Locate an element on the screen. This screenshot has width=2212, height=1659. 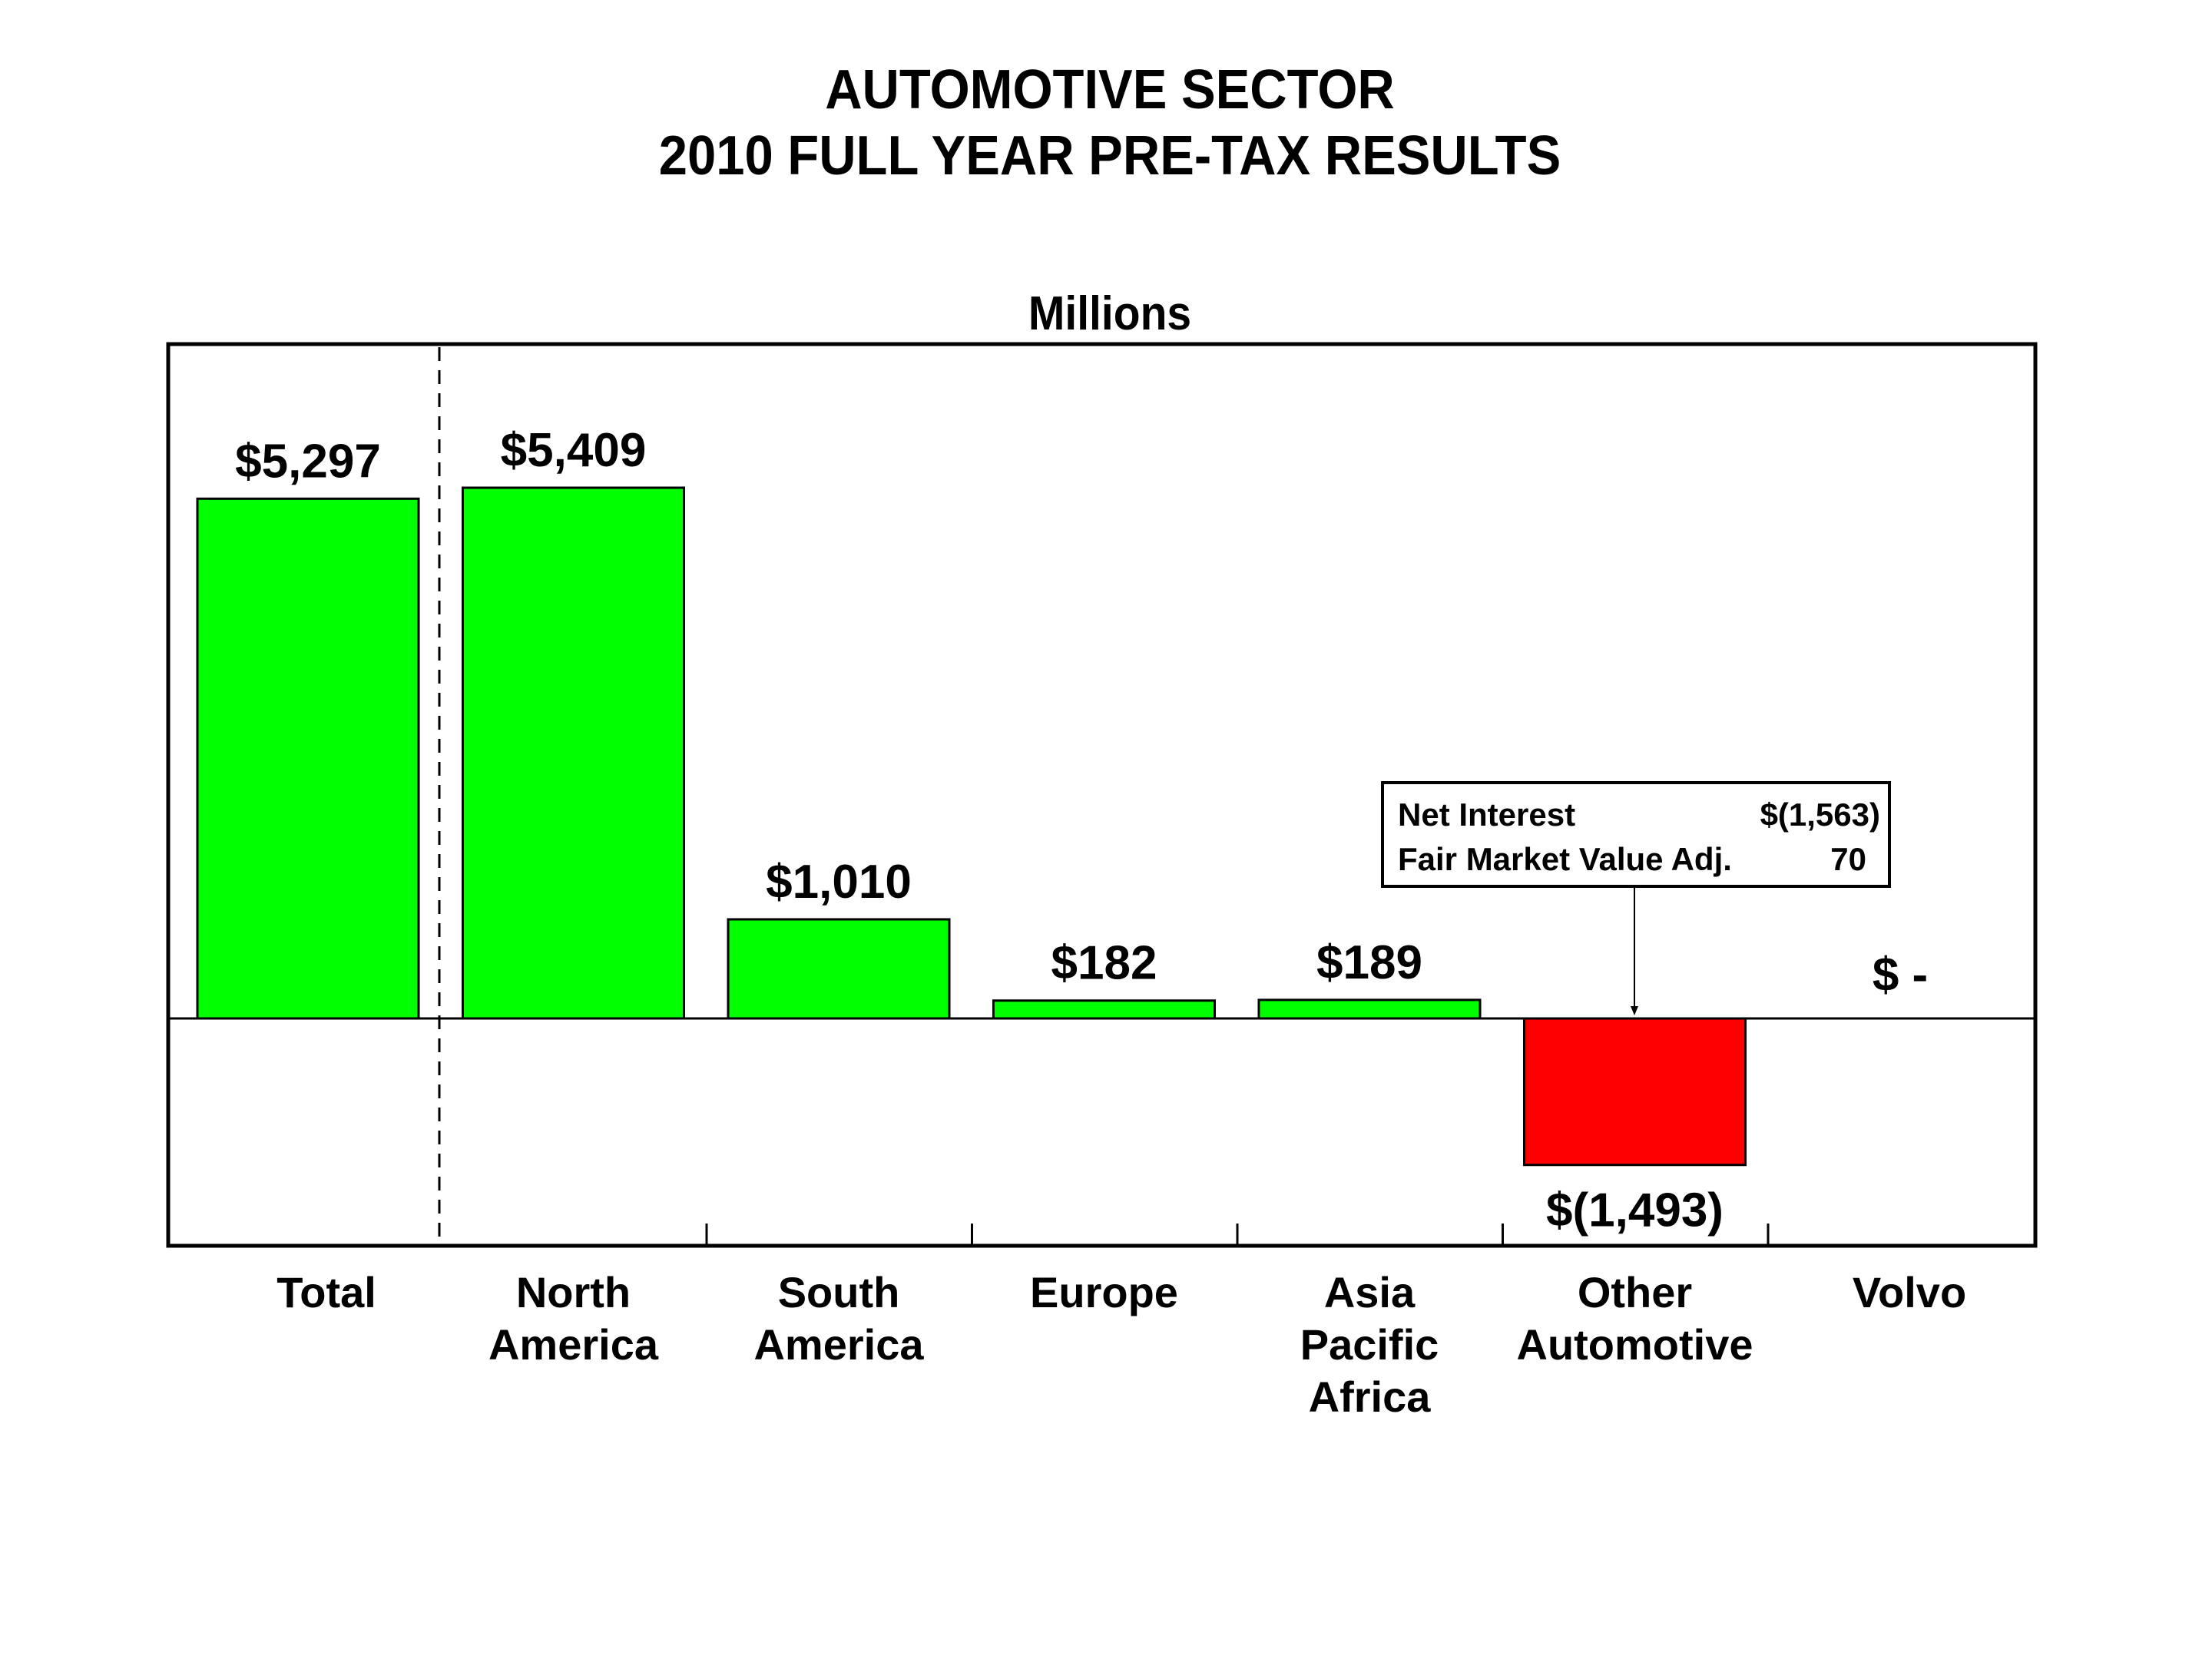
category-label: Asia is located at coordinates (1370, 1292).